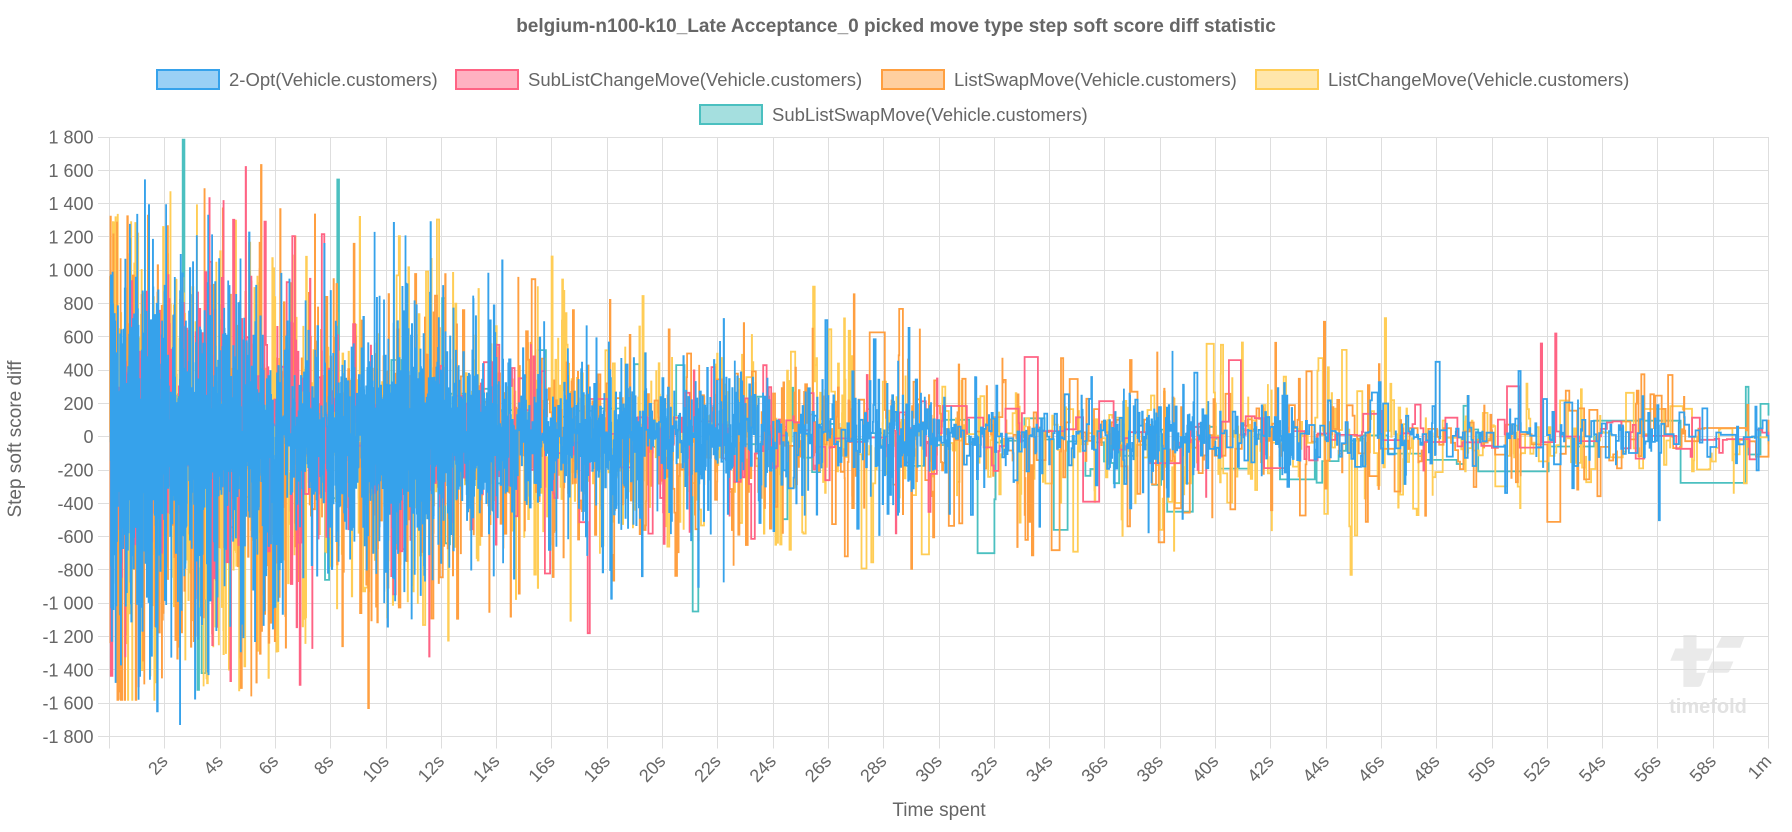 This screenshot has width=1792, height=832. What do you see at coordinates (763, 768) in the screenshot?
I see `svg-text: 24s` at bounding box center [763, 768].